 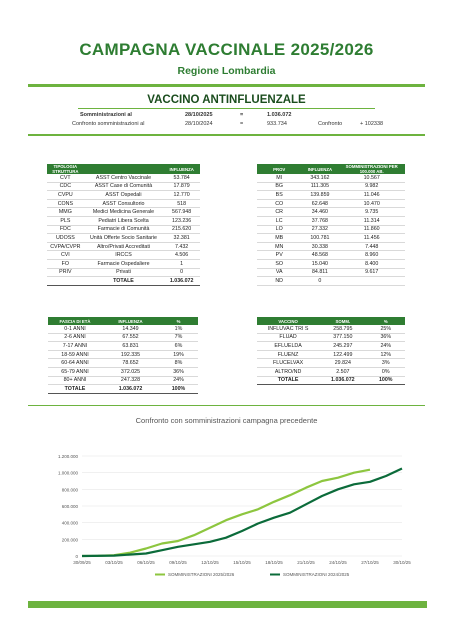 What do you see at coordinates (320, 221) in the screenshot?
I see `table-cell: 37.768` at bounding box center [320, 221].